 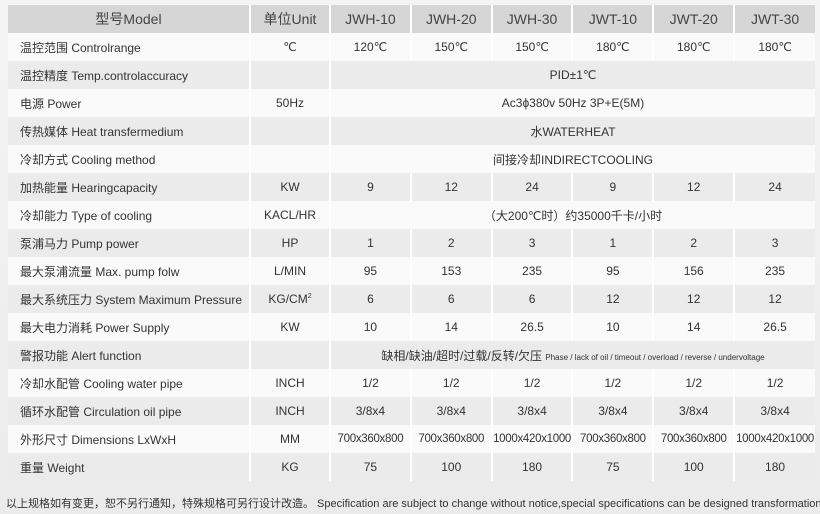 What do you see at coordinates (289, 271) in the screenshot?
I see `unit-text: L/MIN` at bounding box center [289, 271].